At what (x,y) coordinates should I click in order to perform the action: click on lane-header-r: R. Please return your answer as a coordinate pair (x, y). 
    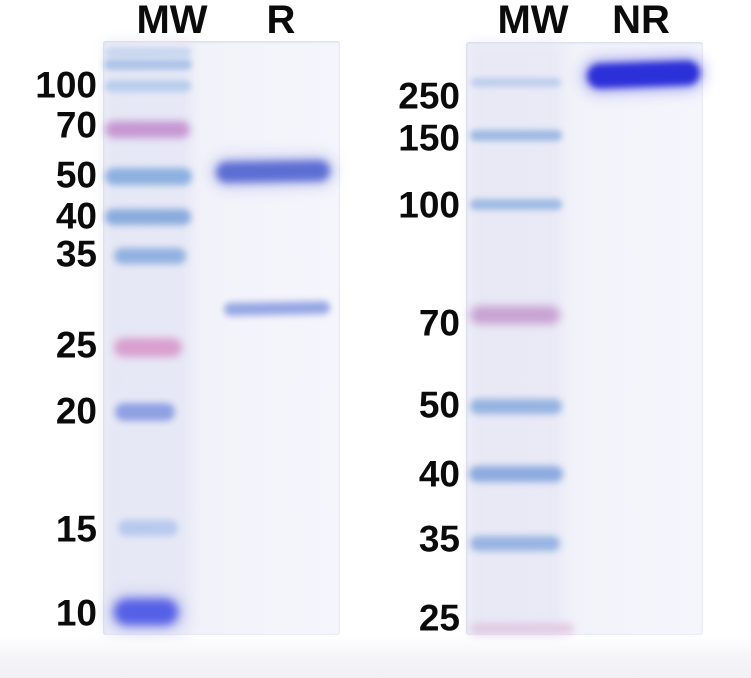
    Looking at the image, I should click on (281, 21).